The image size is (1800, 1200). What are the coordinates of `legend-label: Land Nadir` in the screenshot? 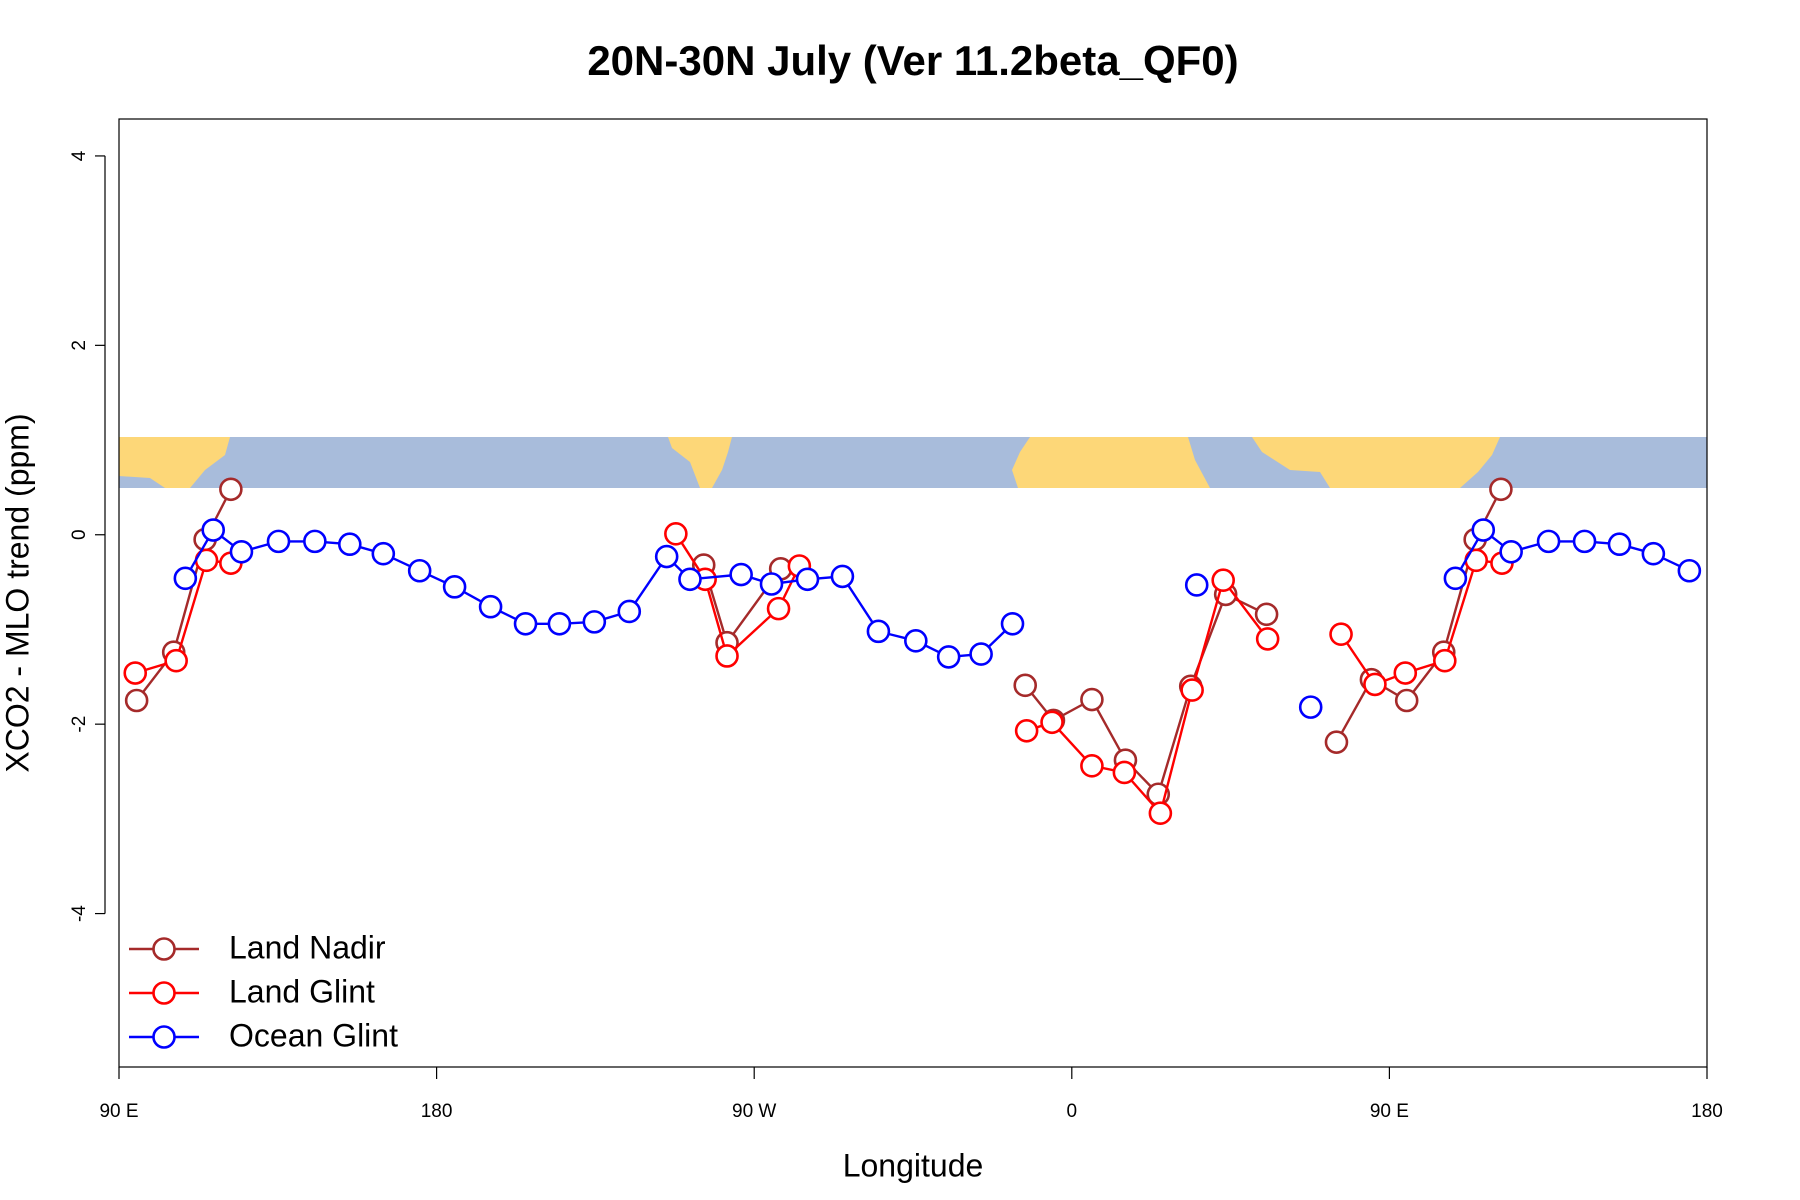 It's located at (307, 947).